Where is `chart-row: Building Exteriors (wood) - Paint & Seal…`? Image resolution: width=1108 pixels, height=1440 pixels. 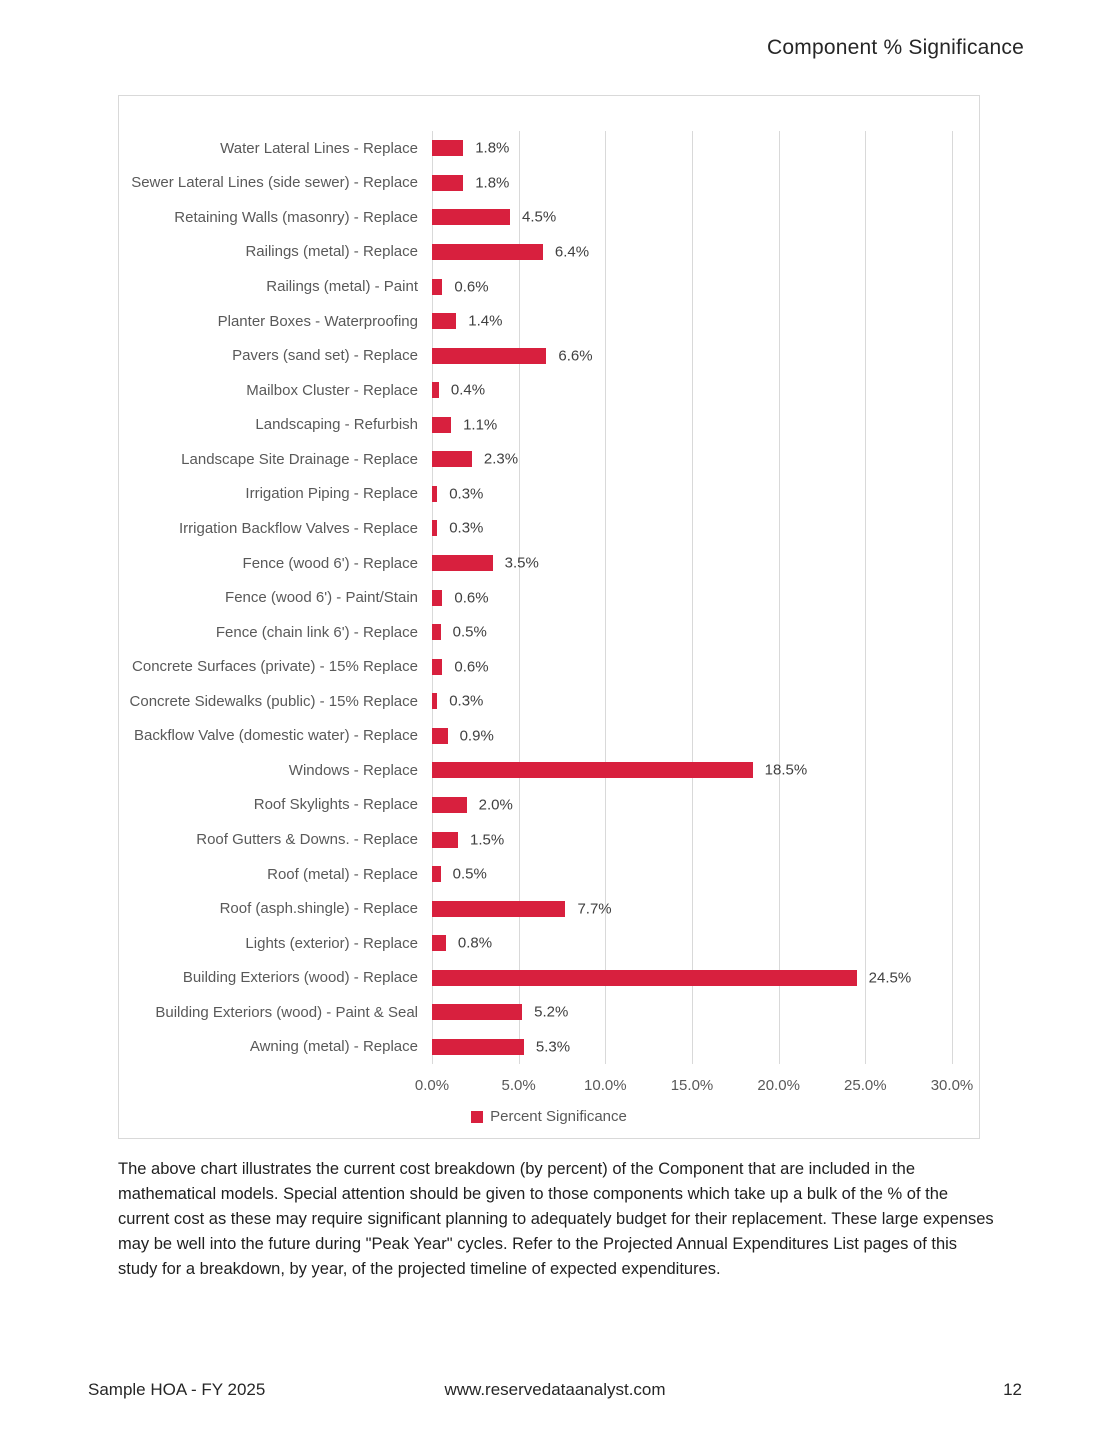 chart-row: Building Exteriors (wood) - Paint & Seal… is located at coordinates (549, 1012).